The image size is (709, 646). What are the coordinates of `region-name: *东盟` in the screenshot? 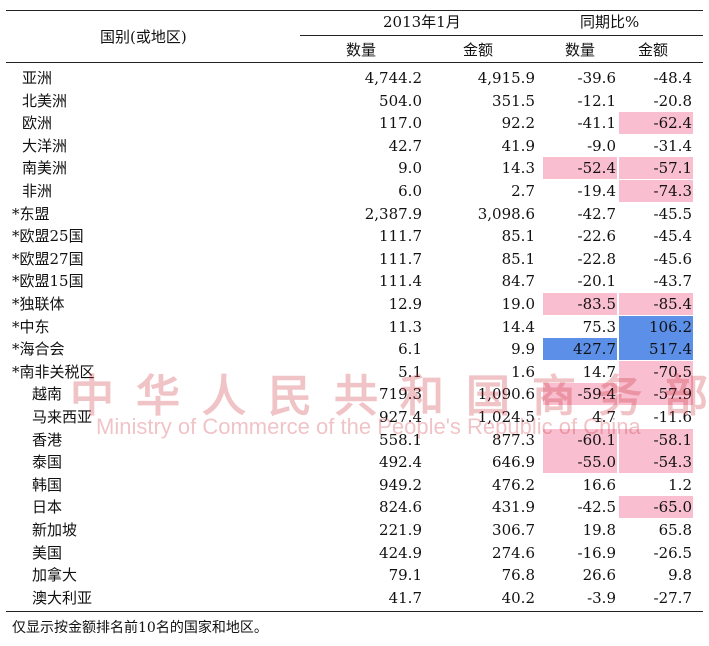 It's located at (31, 213).